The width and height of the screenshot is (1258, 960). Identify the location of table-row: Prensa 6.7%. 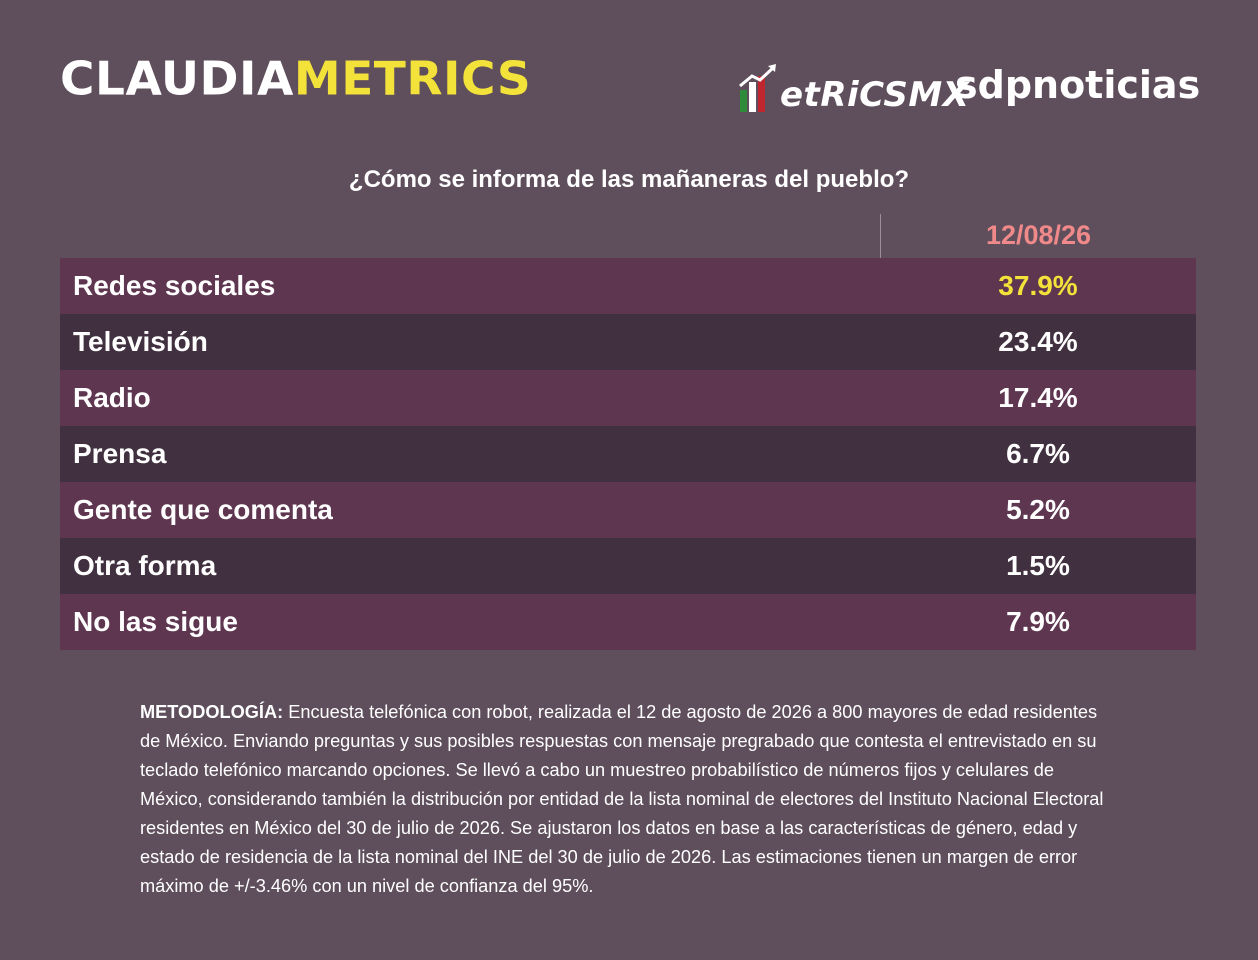
(628, 454).